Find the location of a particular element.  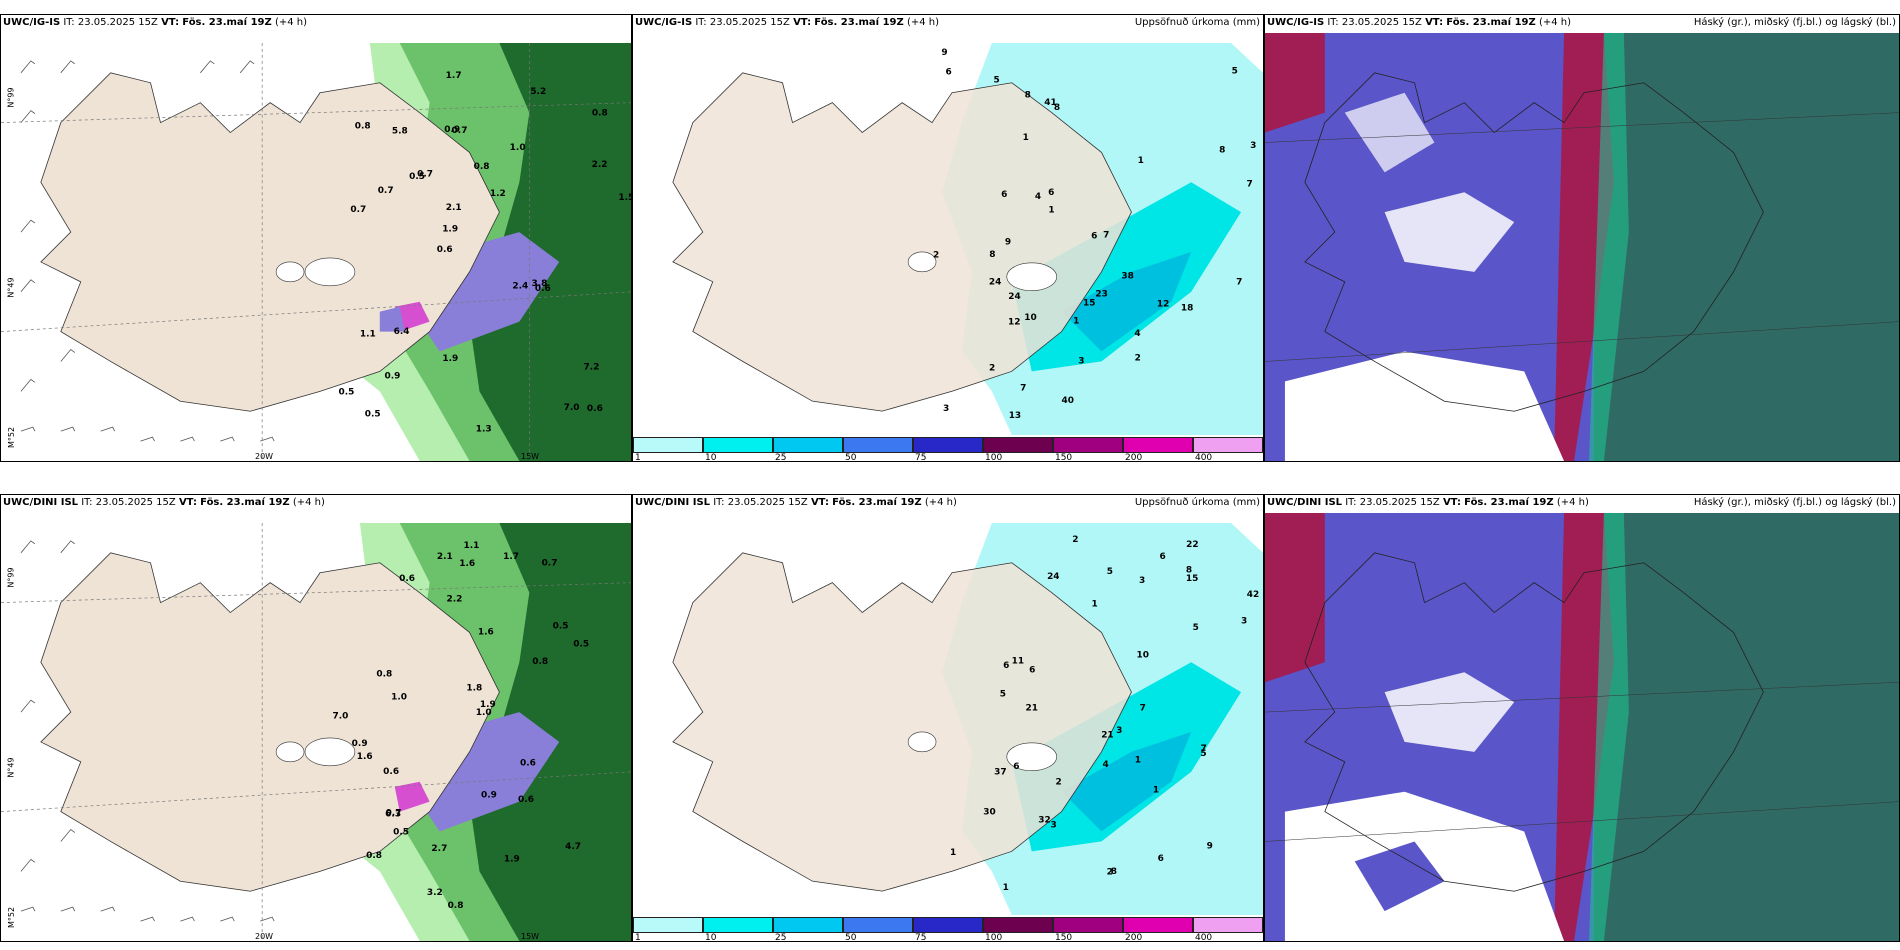

map-value-label: 4 is located at coordinates (1038, 197).